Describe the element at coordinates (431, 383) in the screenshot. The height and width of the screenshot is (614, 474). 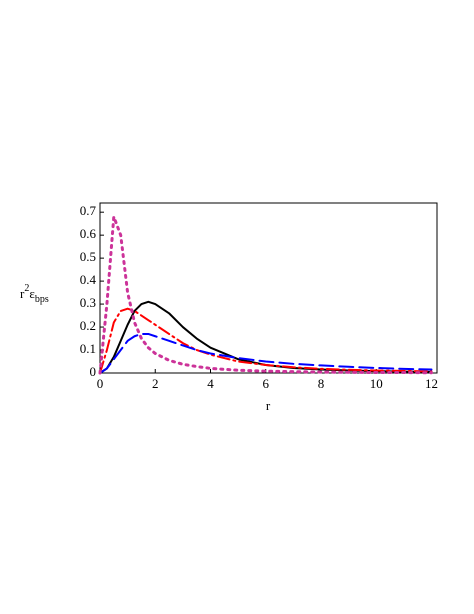
I see `x-tick-label: 12` at that location.